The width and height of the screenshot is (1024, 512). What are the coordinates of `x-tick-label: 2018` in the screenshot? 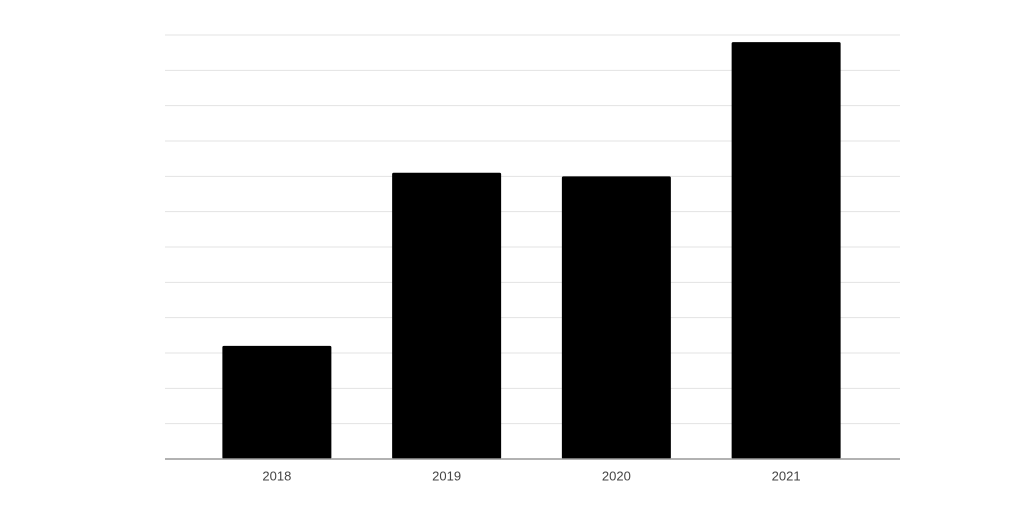 It's located at (276, 475).